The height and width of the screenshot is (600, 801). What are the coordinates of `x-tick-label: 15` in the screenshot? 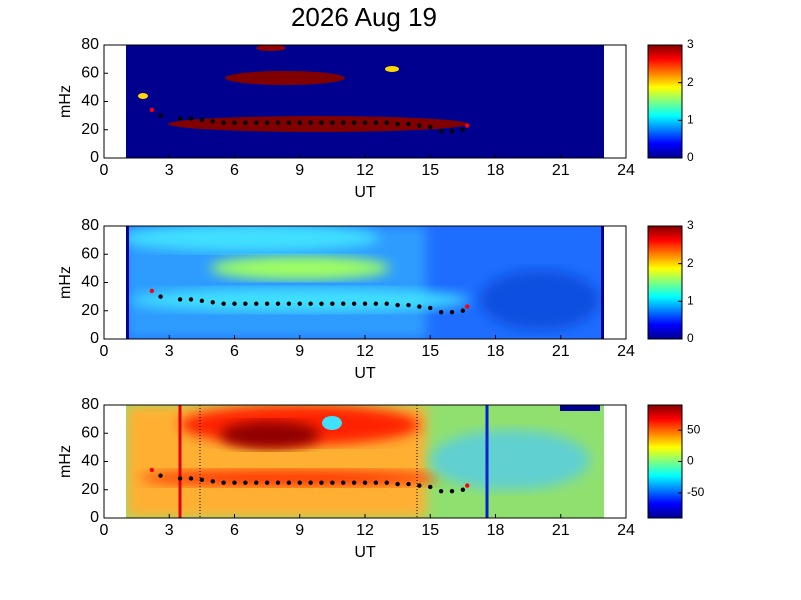 It's located at (430, 530).